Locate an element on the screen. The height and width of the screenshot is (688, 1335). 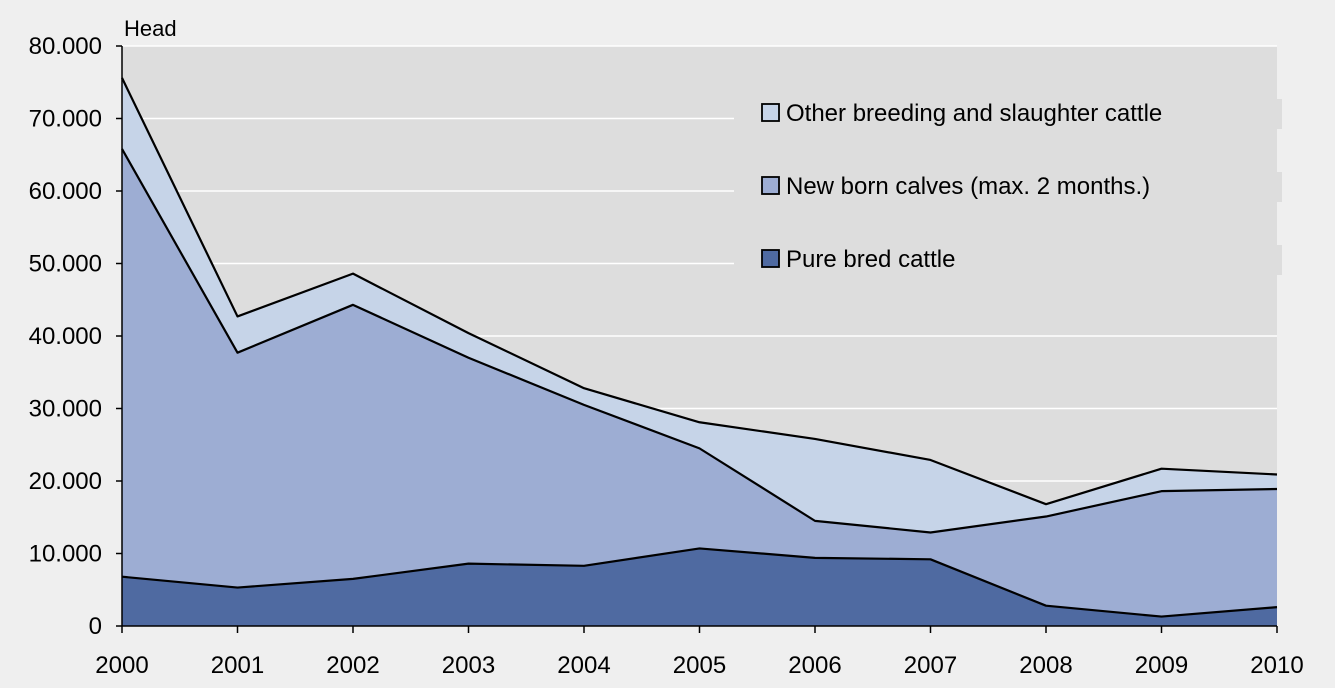
area-pure-bred-cattle is located at coordinates (699, 587).